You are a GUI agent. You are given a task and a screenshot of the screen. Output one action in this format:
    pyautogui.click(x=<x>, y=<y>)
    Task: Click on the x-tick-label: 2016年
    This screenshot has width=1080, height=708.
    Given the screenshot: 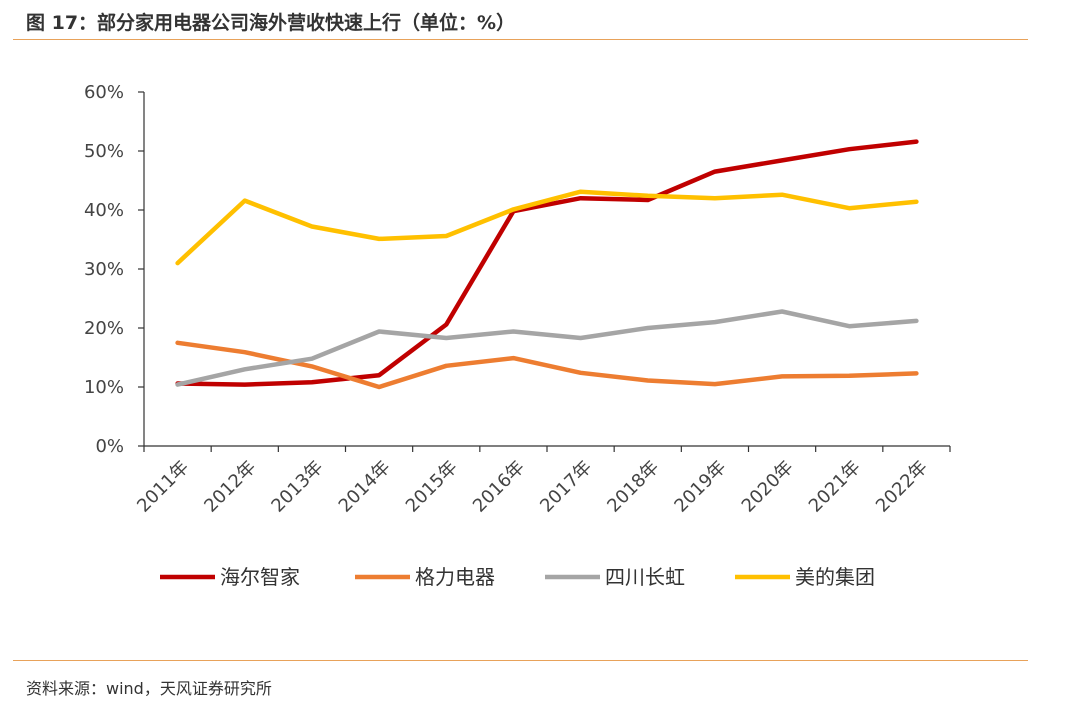 What is the action you would take?
    pyautogui.click(x=499, y=487)
    